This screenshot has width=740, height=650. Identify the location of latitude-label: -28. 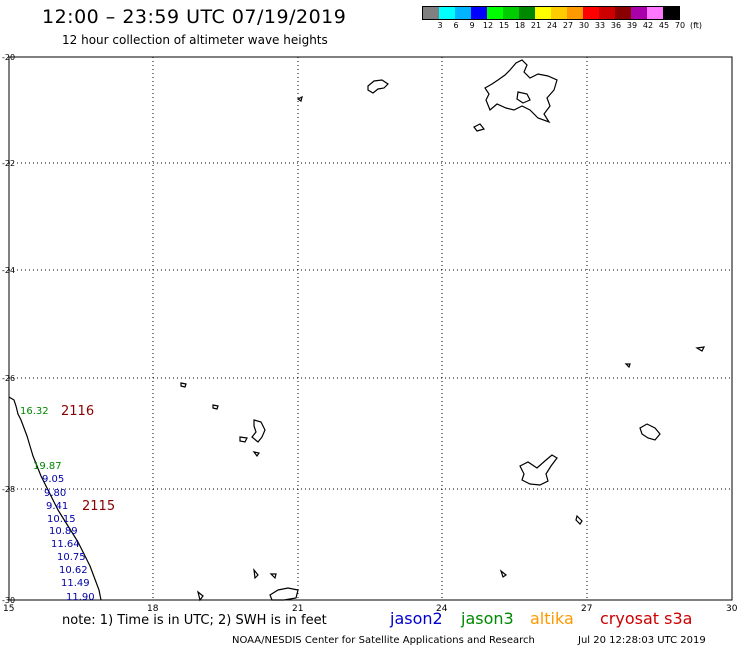
(8, 489).